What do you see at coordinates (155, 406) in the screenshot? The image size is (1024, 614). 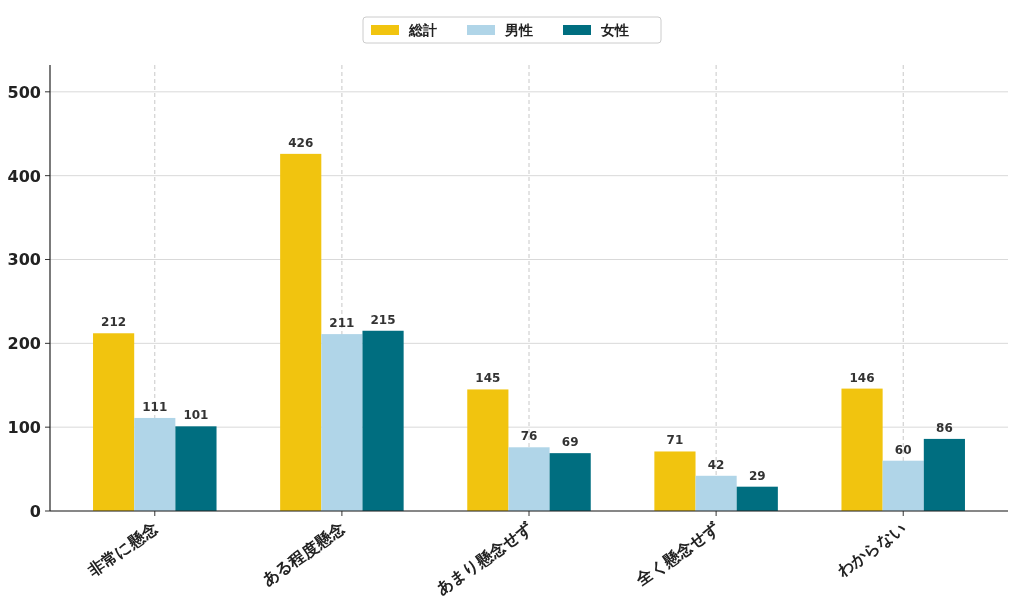 I see `data-label: 111` at bounding box center [155, 406].